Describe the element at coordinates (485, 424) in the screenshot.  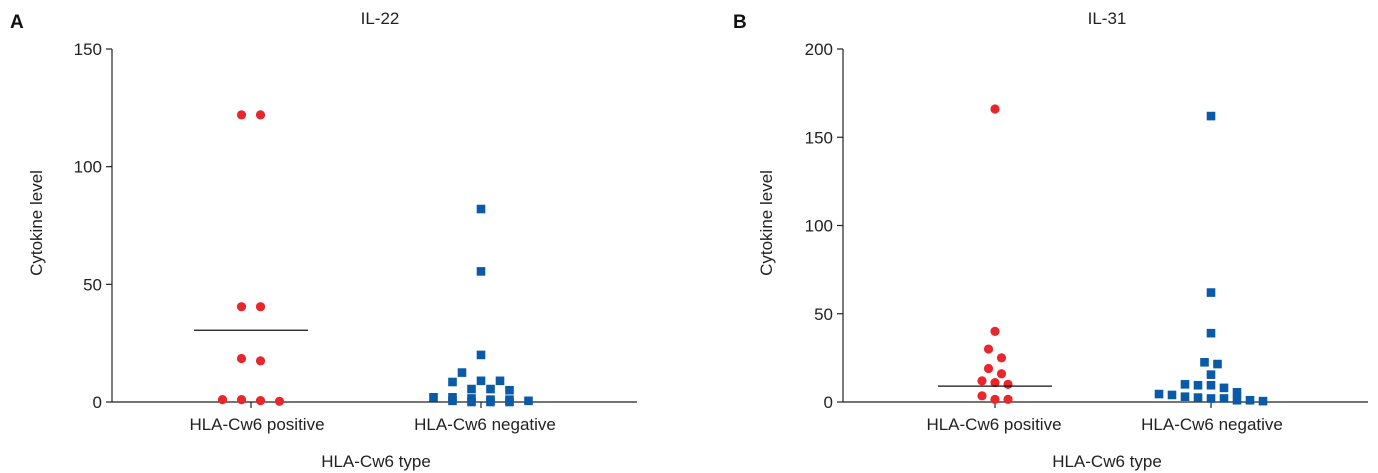
I see `panel-a-x-tick-negative: HLA-Cw6 negative` at that location.